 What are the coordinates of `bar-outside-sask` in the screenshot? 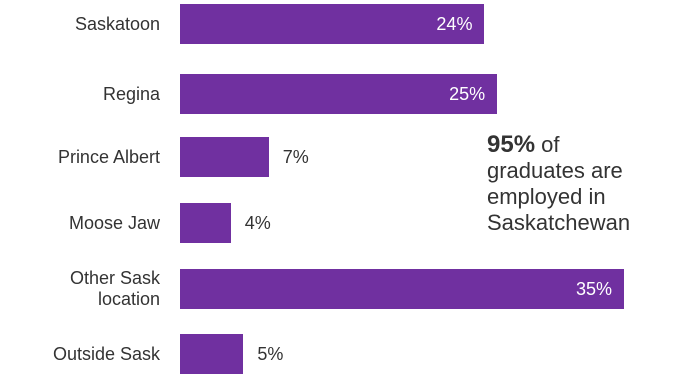 It's located at (212, 354).